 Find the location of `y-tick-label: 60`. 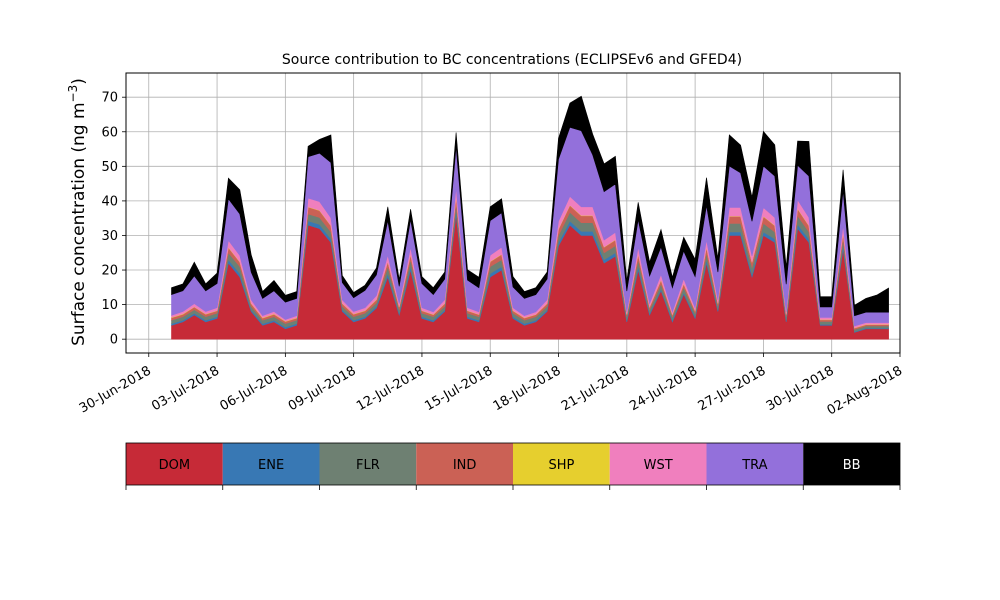

y-tick-label: 60 is located at coordinates (109, 132).